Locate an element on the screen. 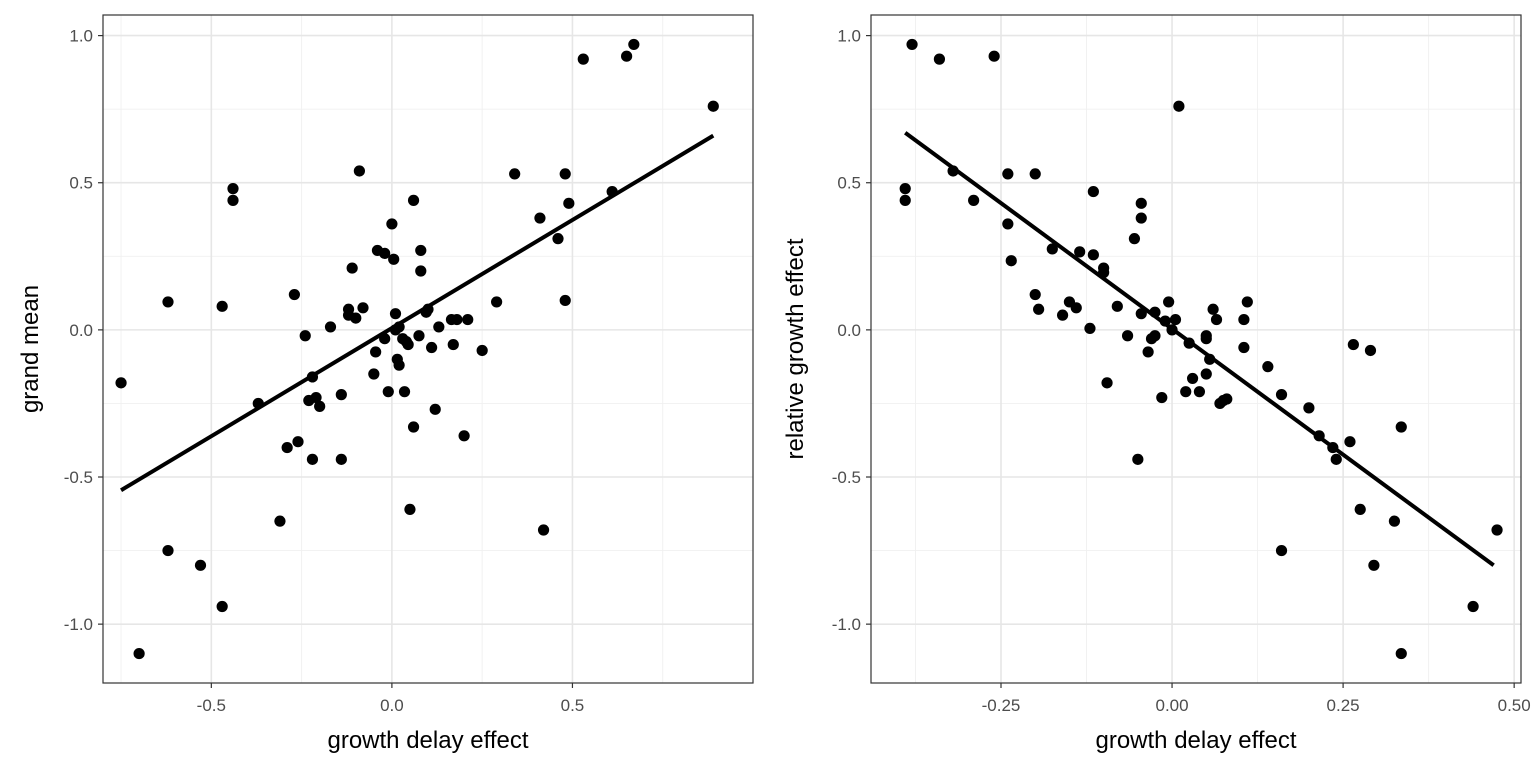 This screenshot has width=1536, height=768. x-tick-label: 0.0 is located at coordinates (392, 705).